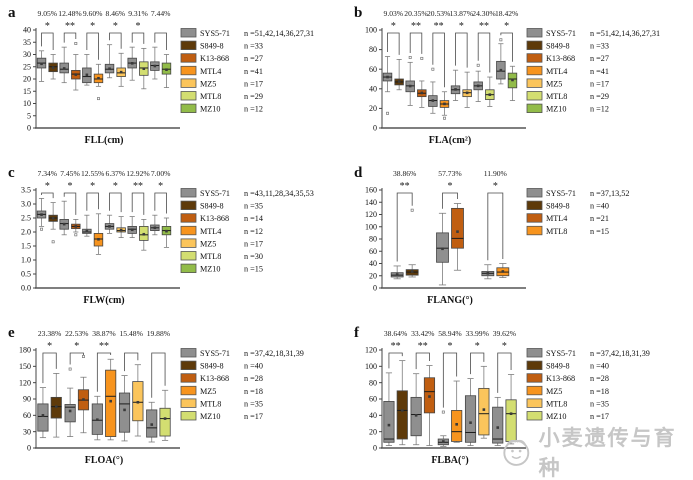 The width and height of the screenshot is (693, 480). Describe the element at coordinates (556, 71) in the screenshot. I see `legend-label: MTL4` at that location.